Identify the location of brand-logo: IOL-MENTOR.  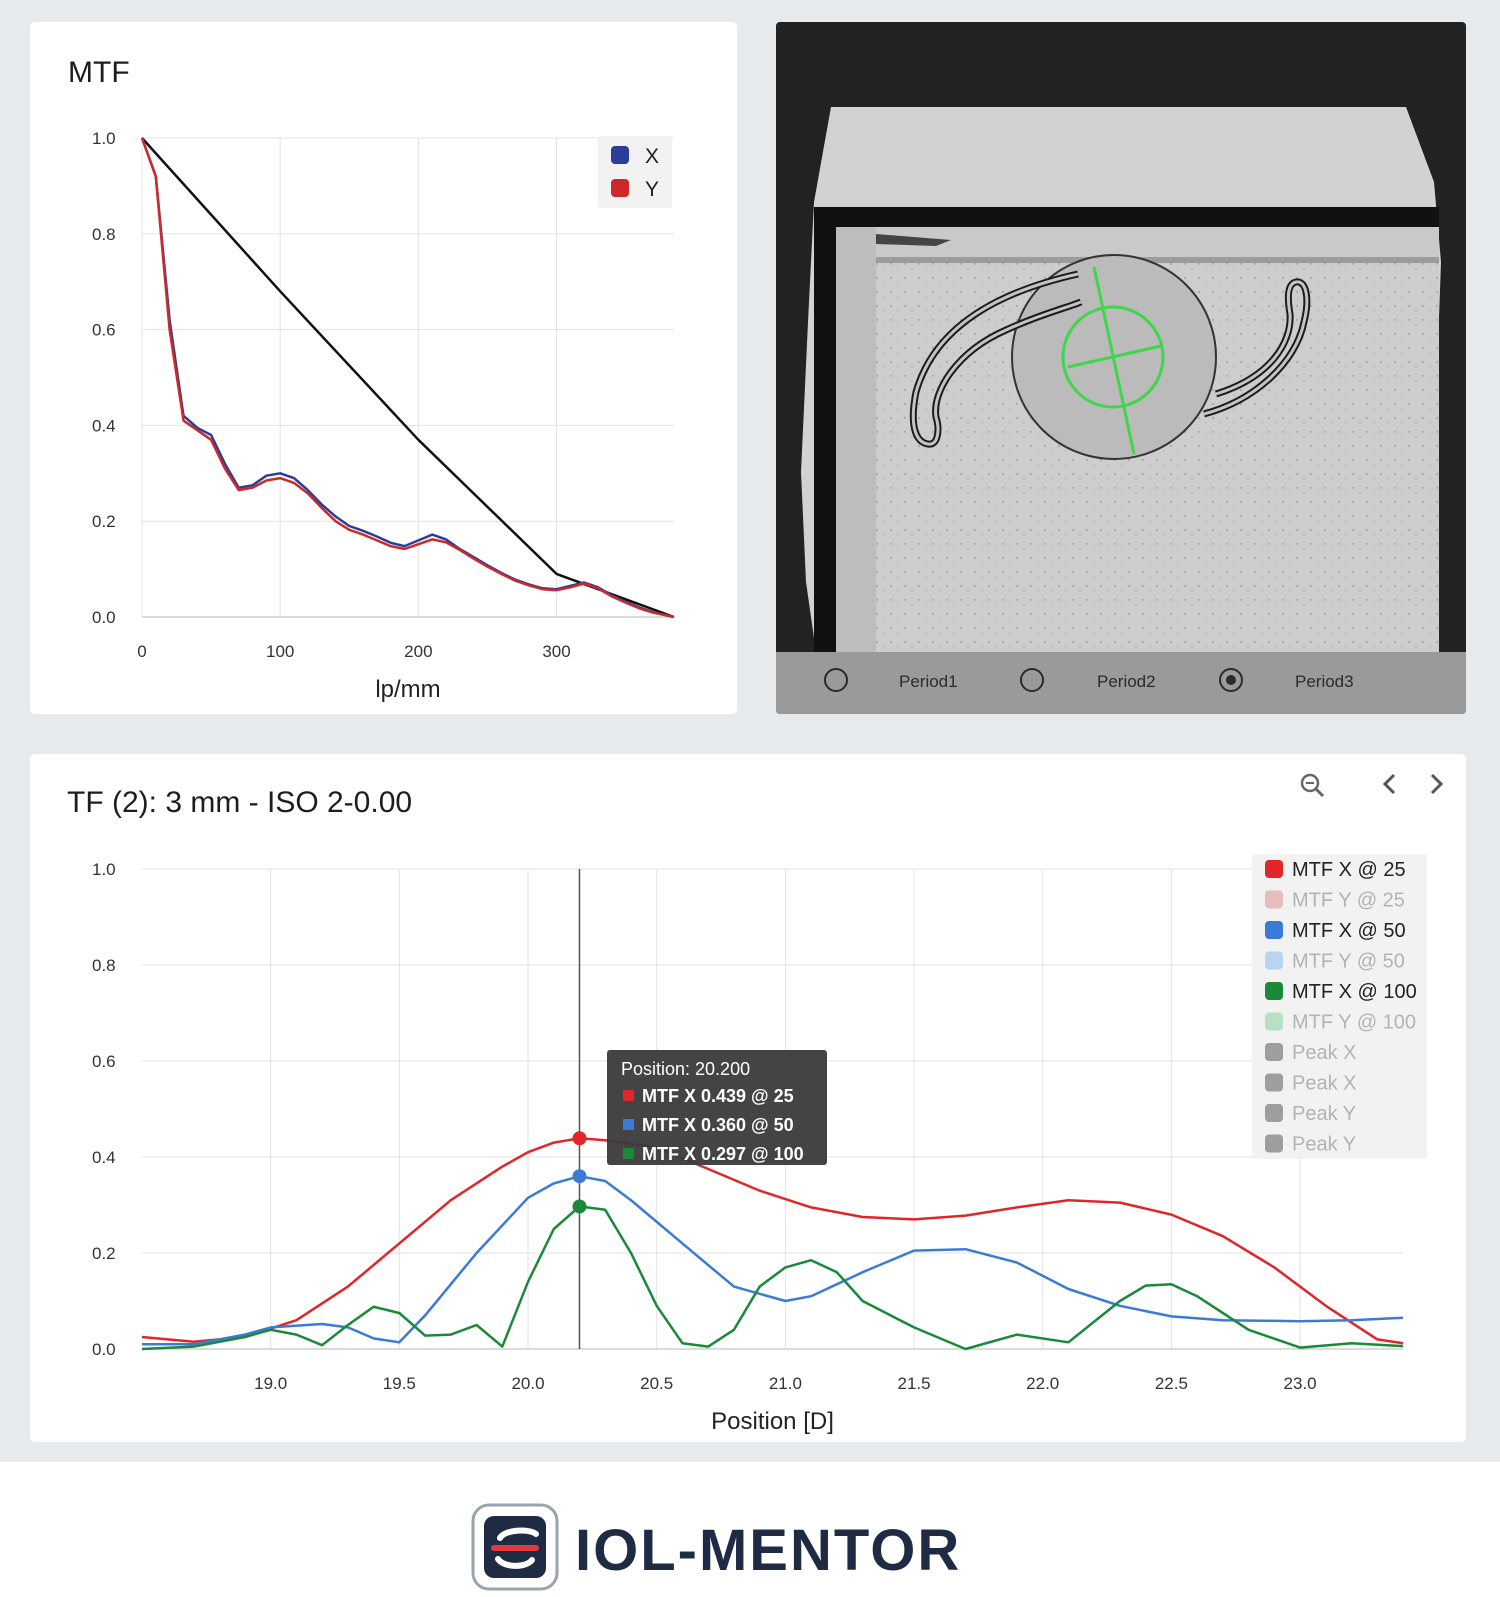
(770, 1547).